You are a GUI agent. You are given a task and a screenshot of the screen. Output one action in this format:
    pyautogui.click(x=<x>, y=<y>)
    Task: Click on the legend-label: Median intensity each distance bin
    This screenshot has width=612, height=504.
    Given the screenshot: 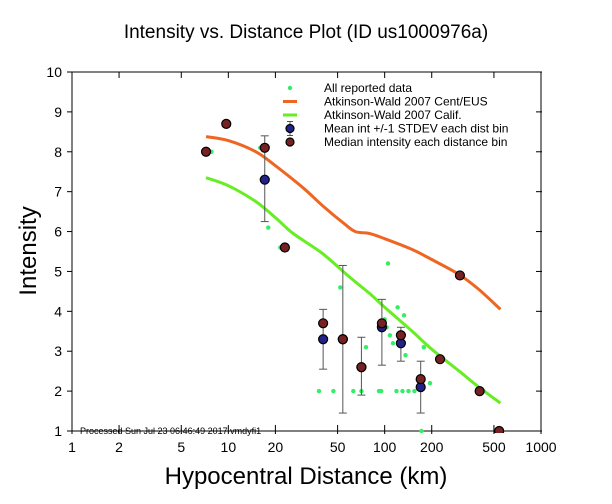 What is the action you would take?
    pyautogui.click(x=415, y=142)
    